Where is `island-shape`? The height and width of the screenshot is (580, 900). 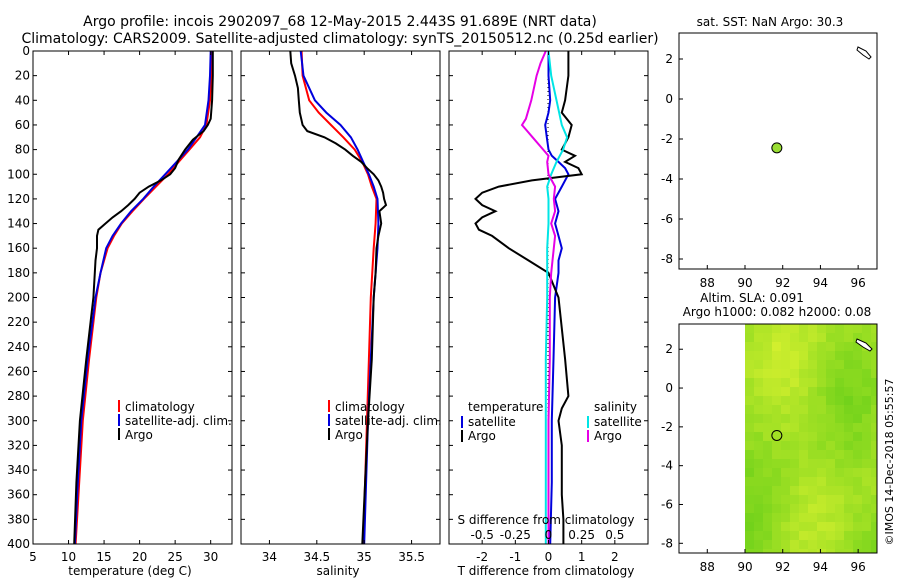
island-shape is located at coordinates (864, 345).